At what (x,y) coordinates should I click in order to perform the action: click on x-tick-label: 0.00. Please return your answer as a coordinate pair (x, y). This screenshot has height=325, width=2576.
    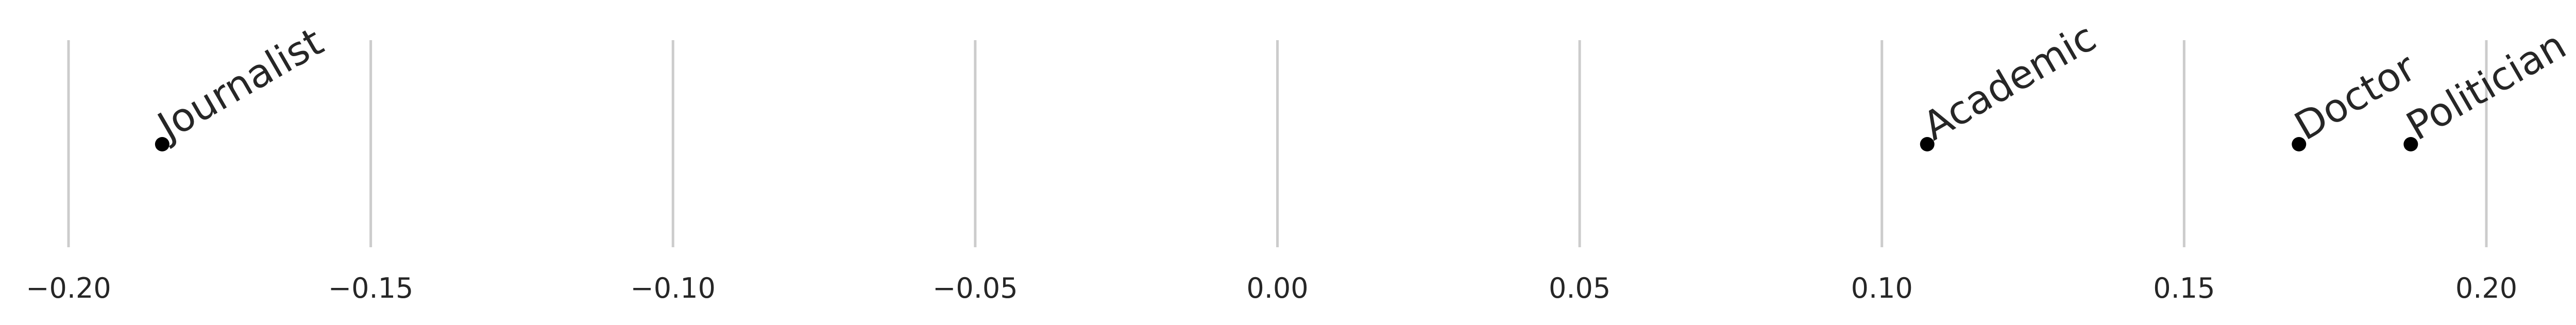
    Looking at the image, I should click on (1277, 288).